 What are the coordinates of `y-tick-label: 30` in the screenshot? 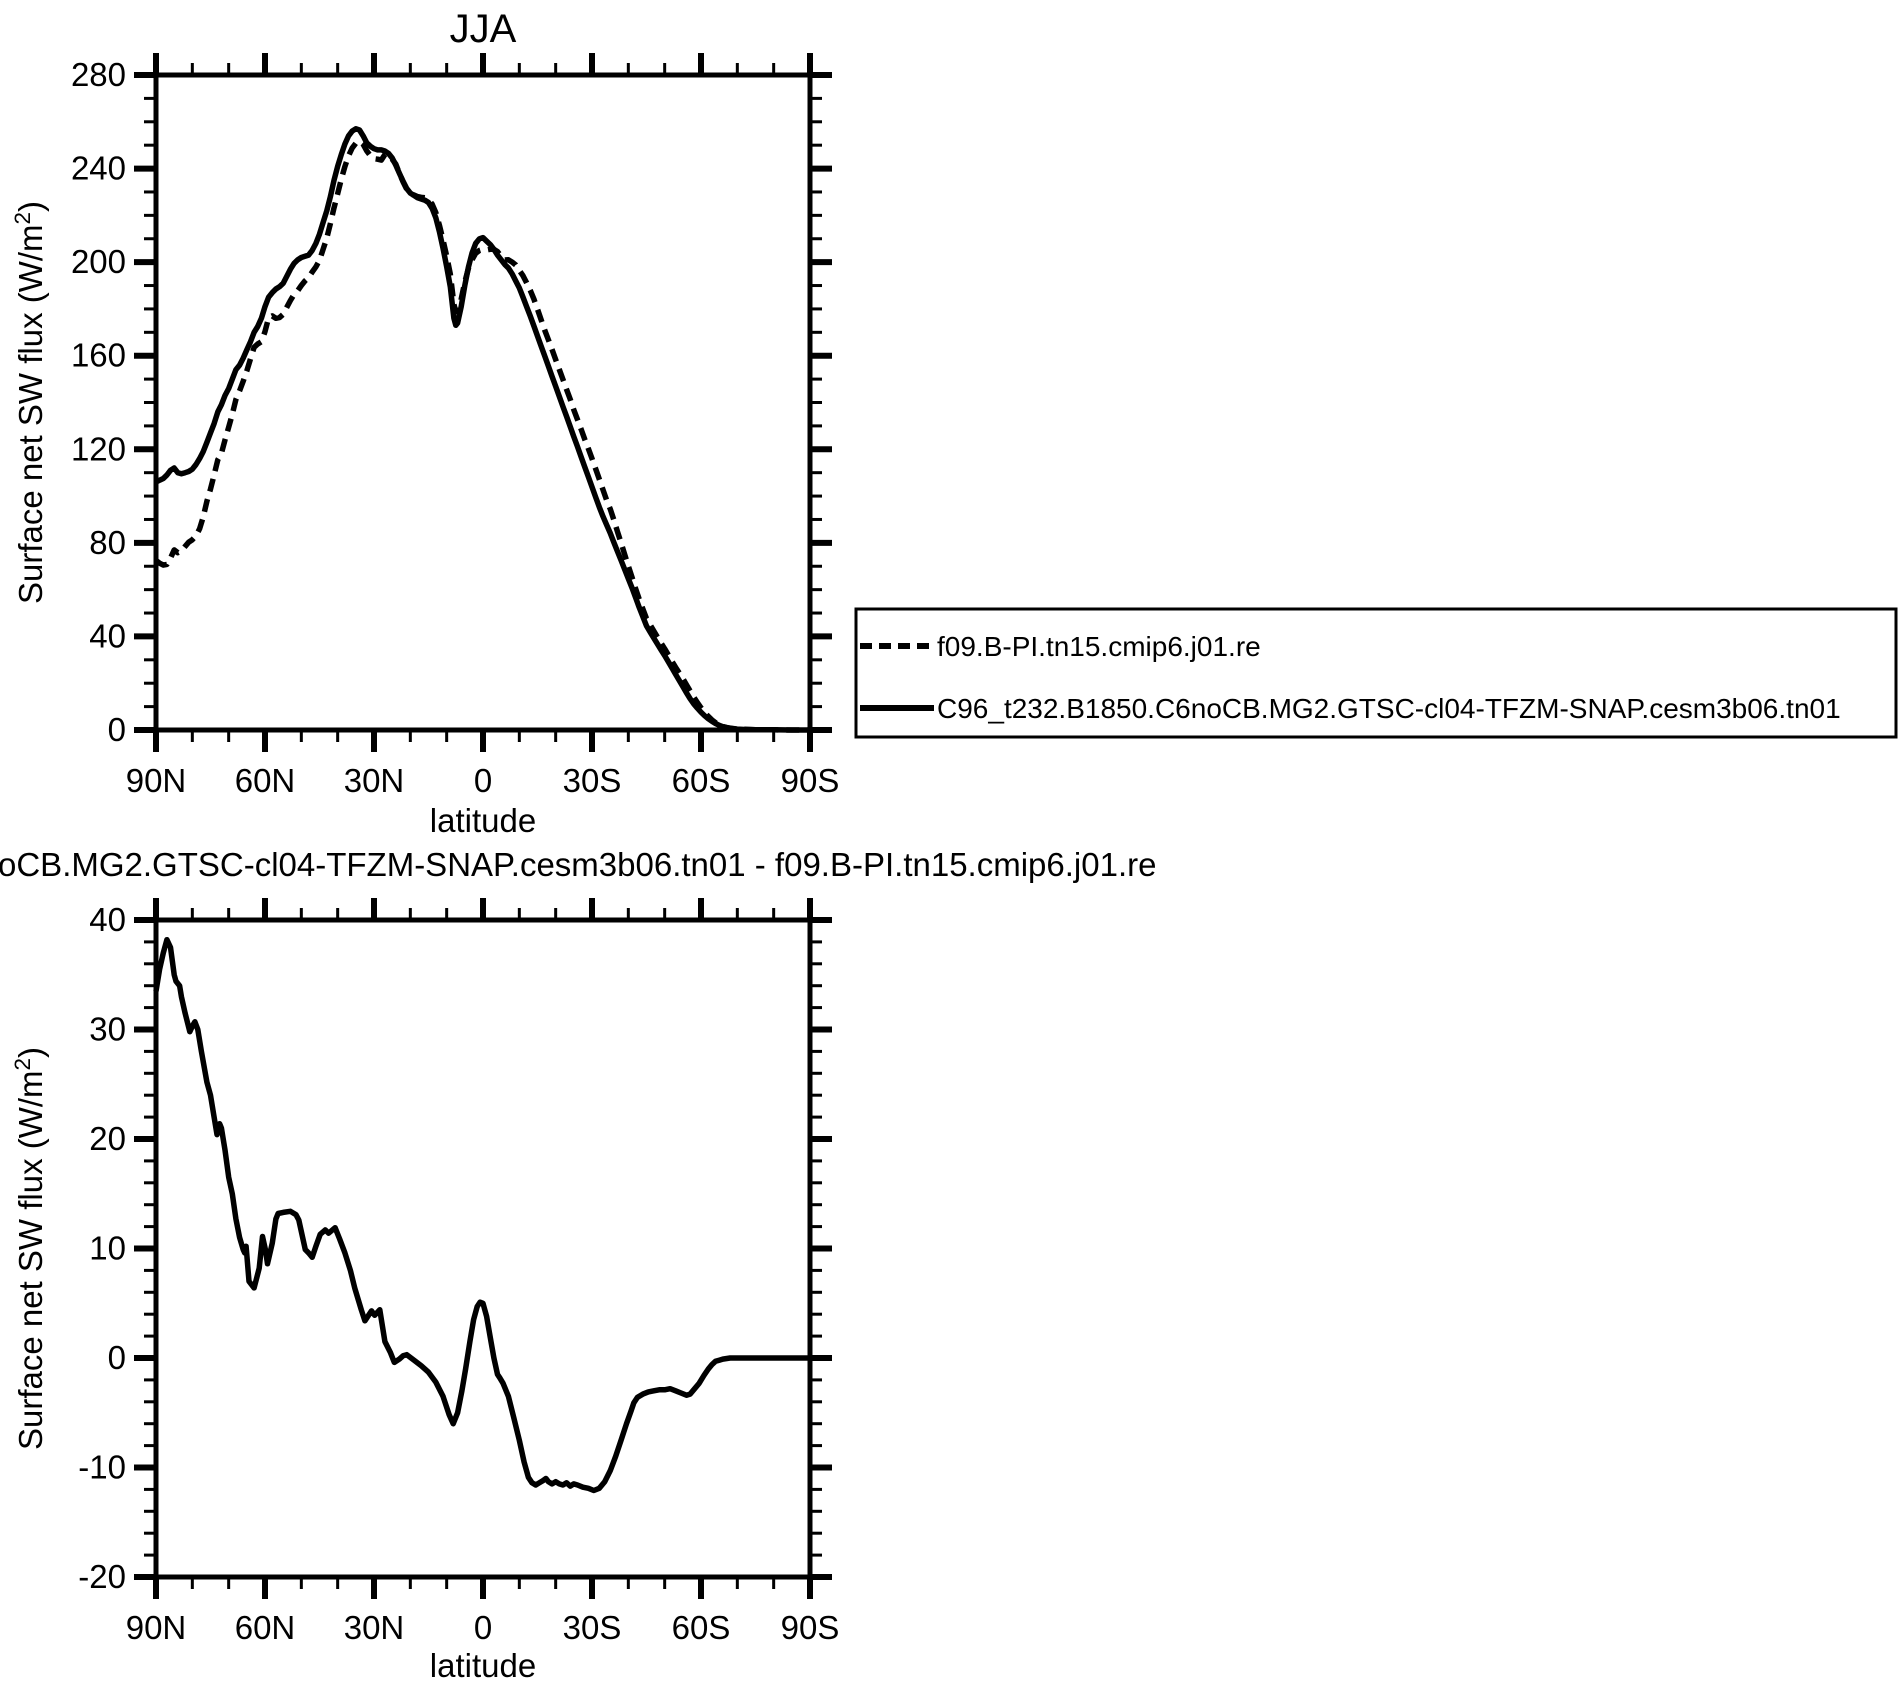 It's located at (107, 1029).